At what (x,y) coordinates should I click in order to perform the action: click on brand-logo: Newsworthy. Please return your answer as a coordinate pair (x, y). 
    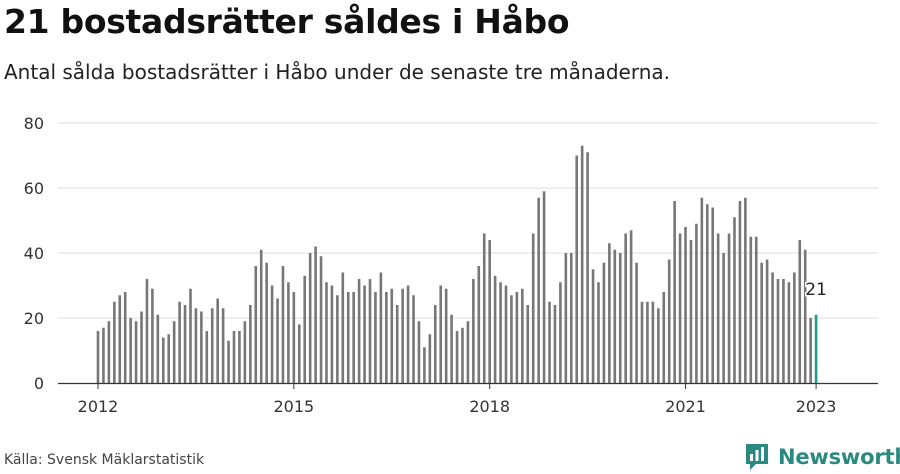
    Looking at the image, I should click on (822, 457).